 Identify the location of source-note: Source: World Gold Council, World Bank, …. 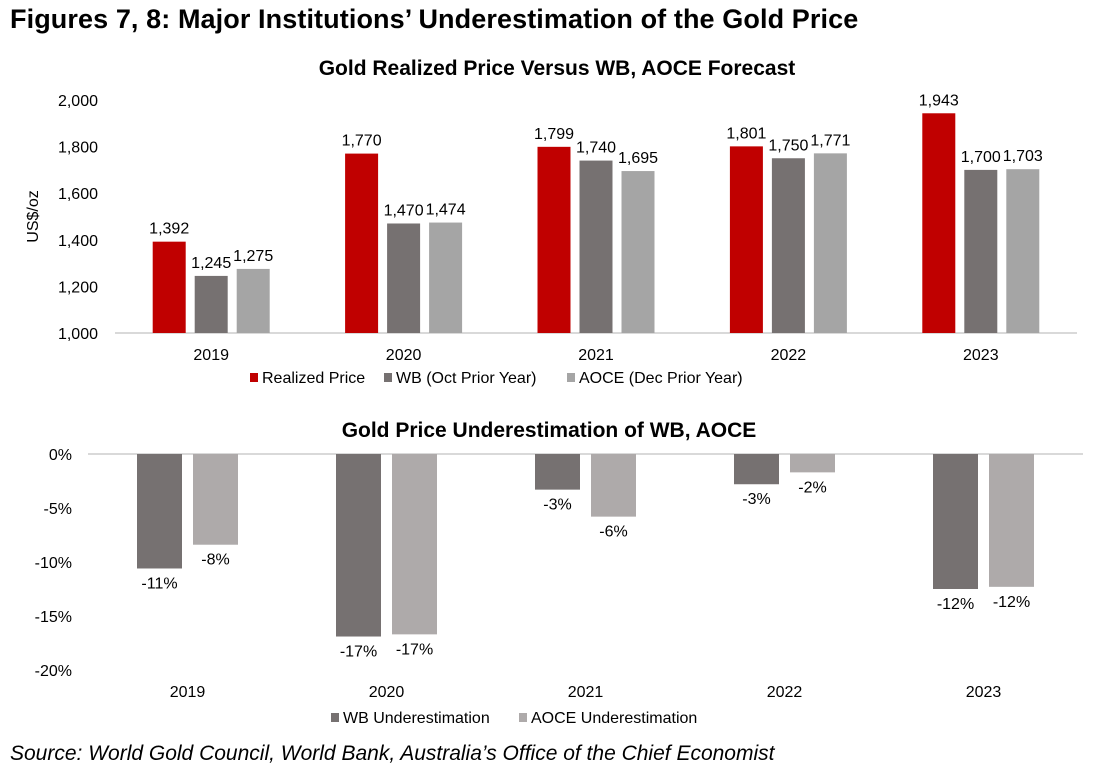
(392, 753).